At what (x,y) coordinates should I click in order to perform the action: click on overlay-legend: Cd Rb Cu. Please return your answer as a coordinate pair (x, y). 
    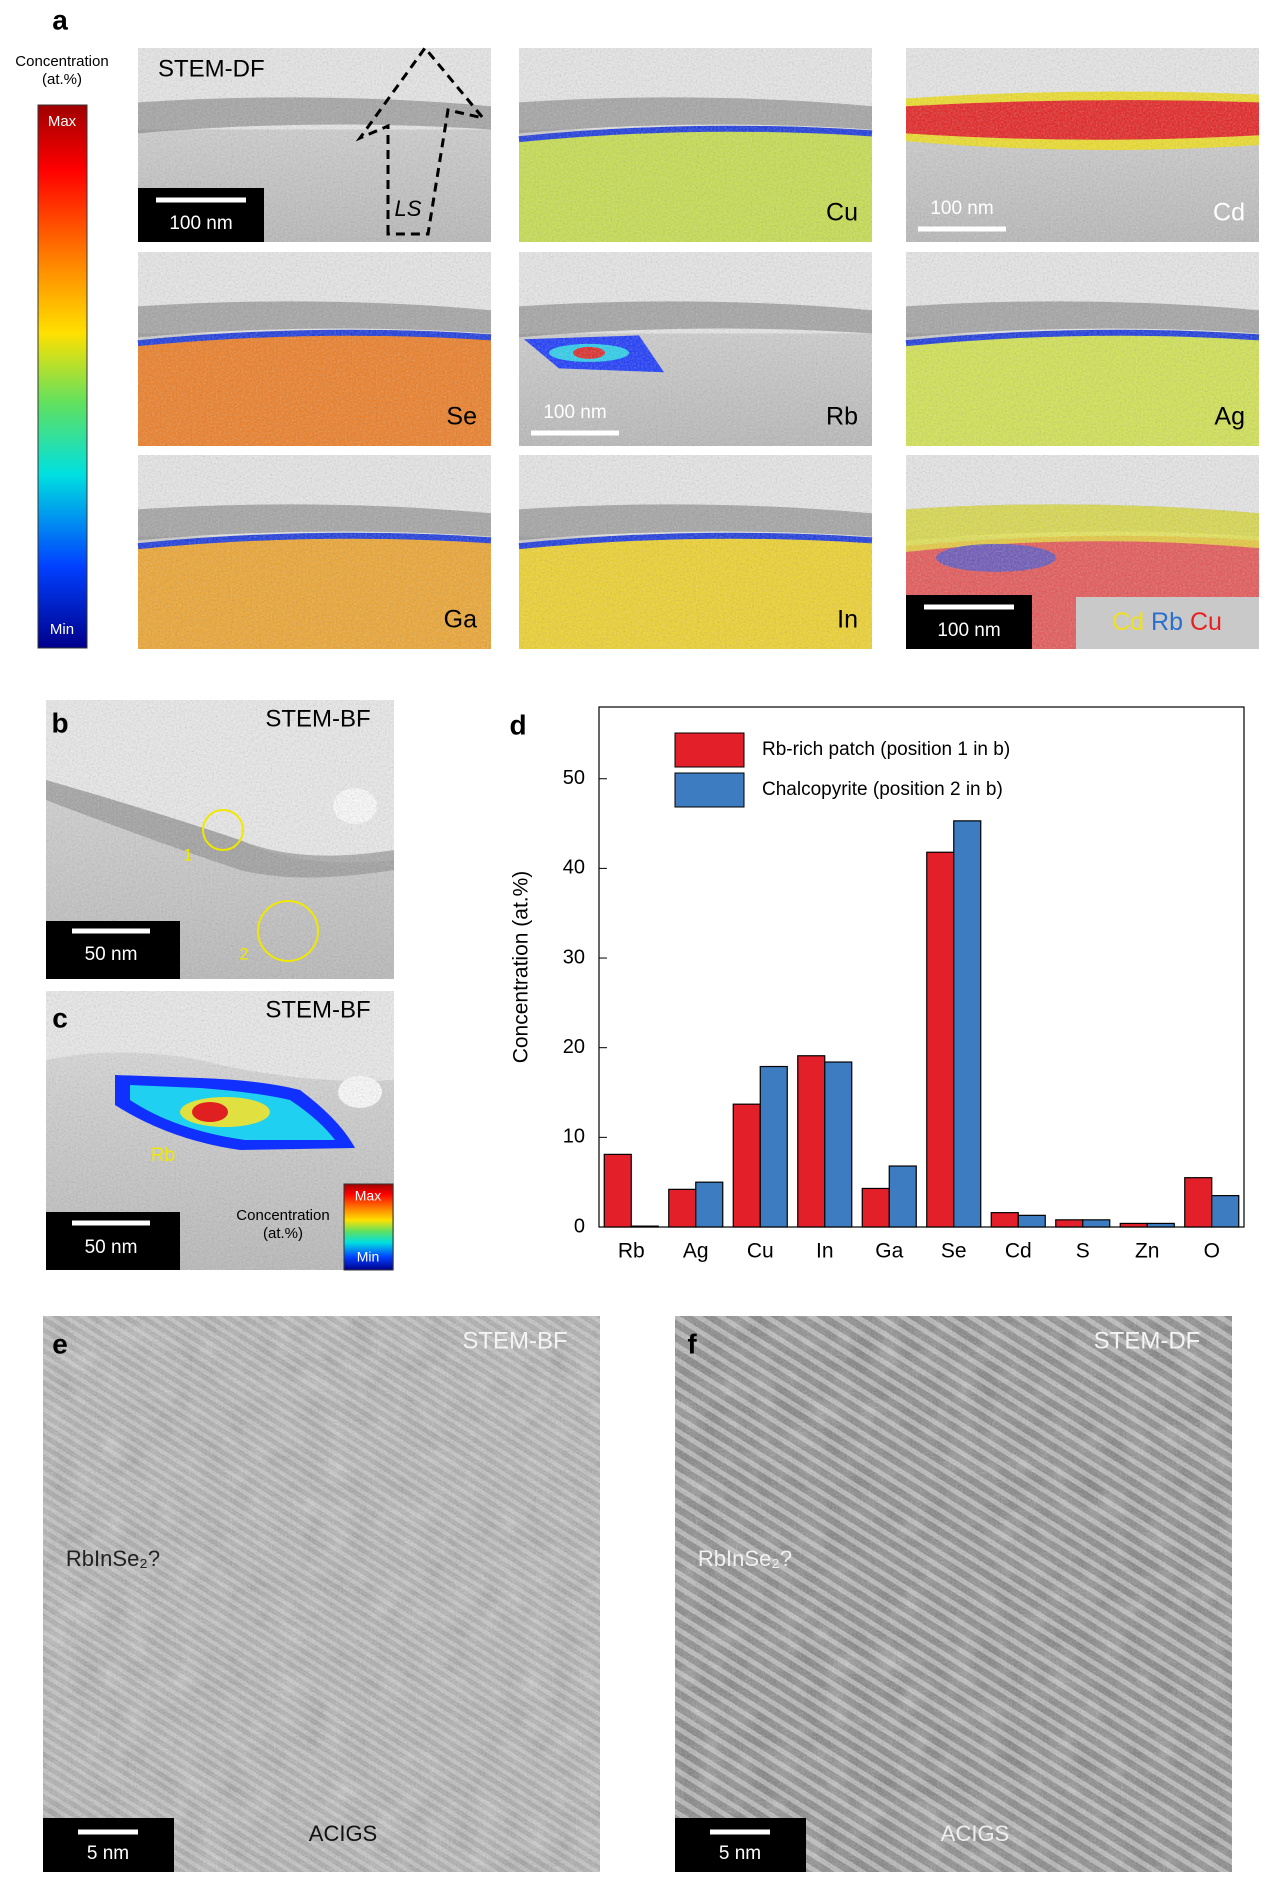
    Looking at the image, I should click on (1167, 622).